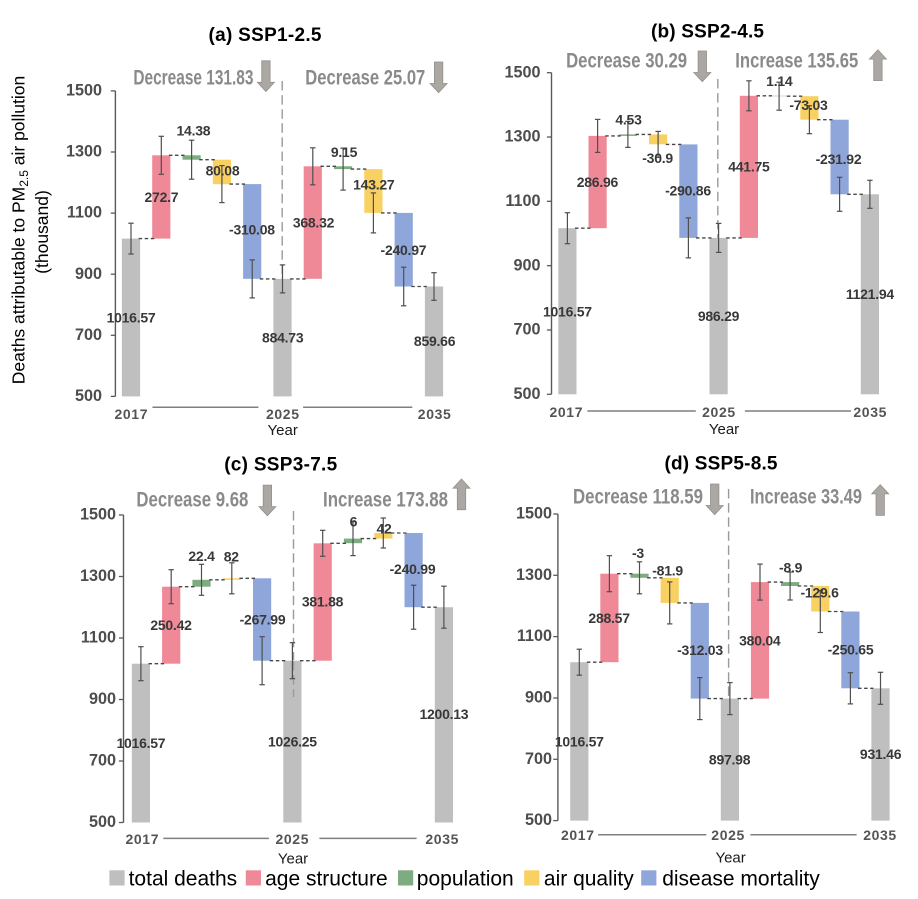  I want to click on svg-text: 82, so click(232, 556).